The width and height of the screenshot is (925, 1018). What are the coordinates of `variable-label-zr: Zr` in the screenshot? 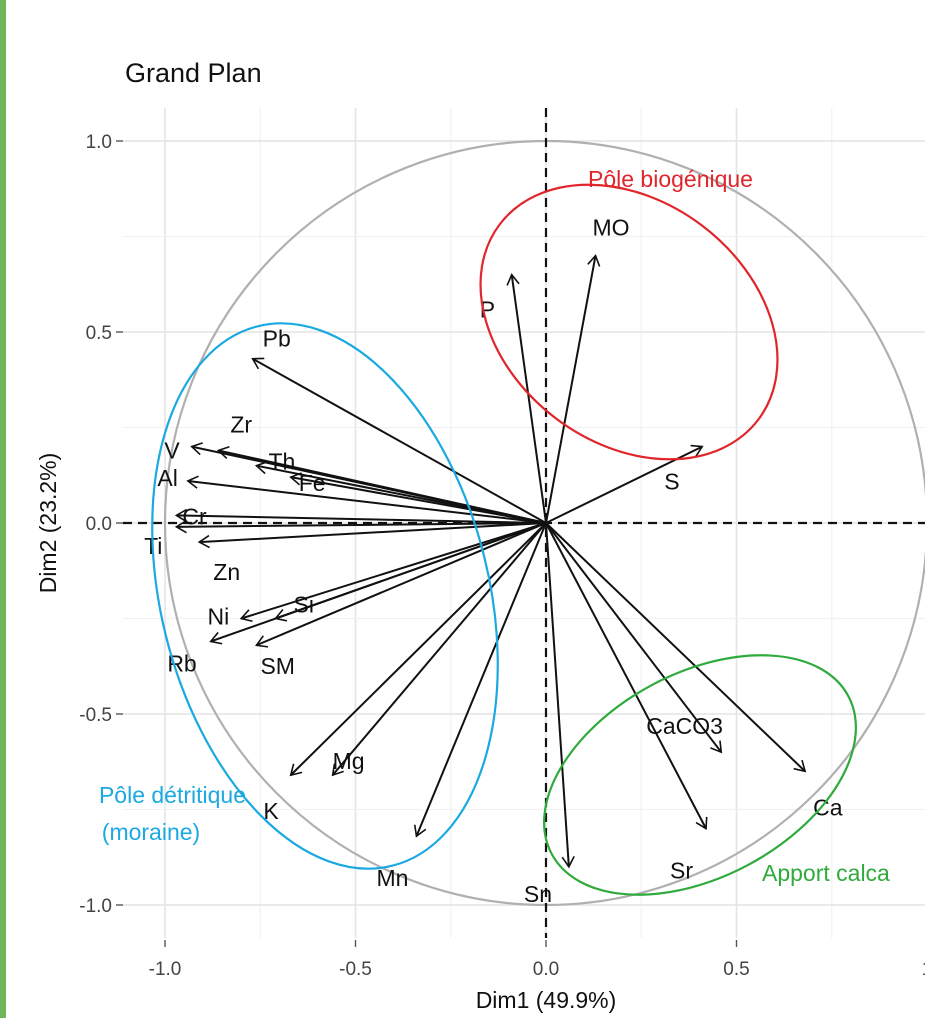 It's located at (241, 424).